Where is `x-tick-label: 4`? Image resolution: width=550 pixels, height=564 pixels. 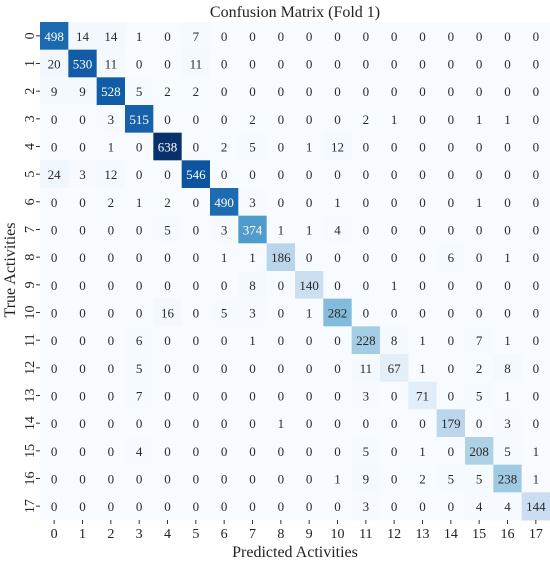 x-tick-label: 4 is located at coordinates (167, 534).